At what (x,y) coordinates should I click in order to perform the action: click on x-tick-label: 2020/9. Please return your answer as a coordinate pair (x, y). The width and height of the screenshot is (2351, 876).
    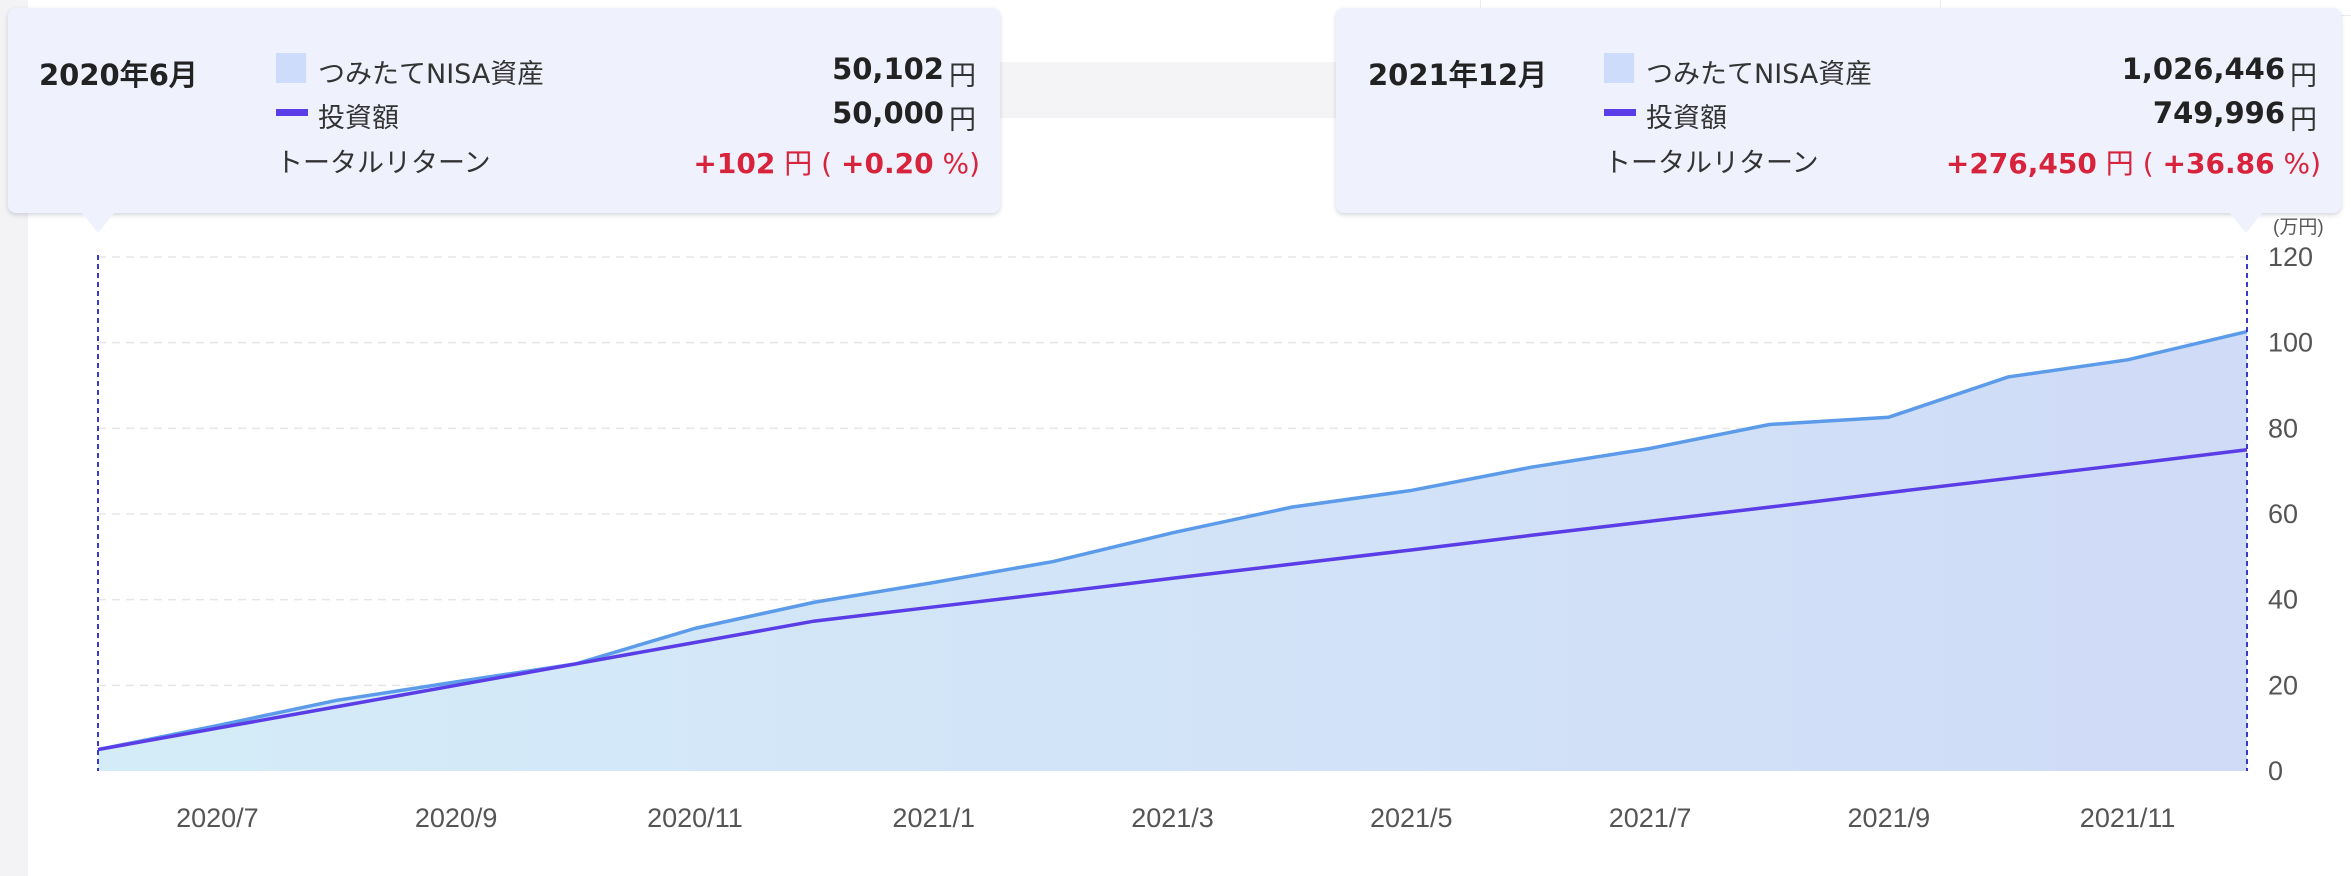
    Looking at the image, I should click on (456, 818).